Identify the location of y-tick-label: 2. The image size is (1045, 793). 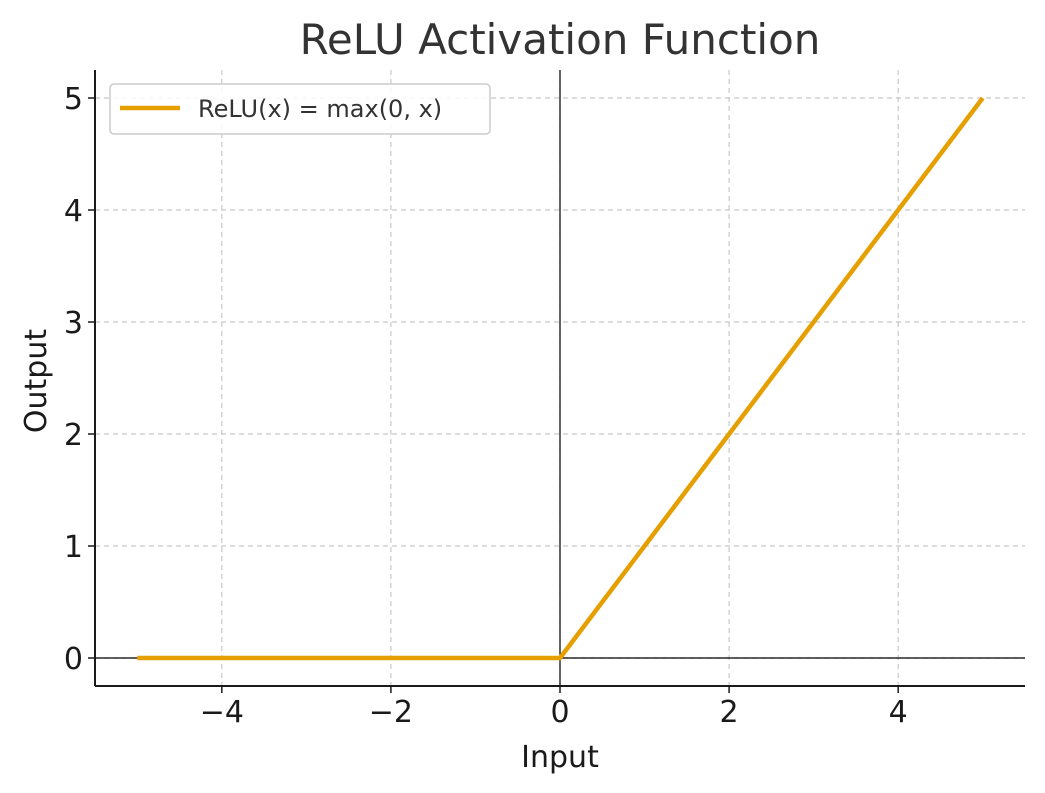
(73, 435).